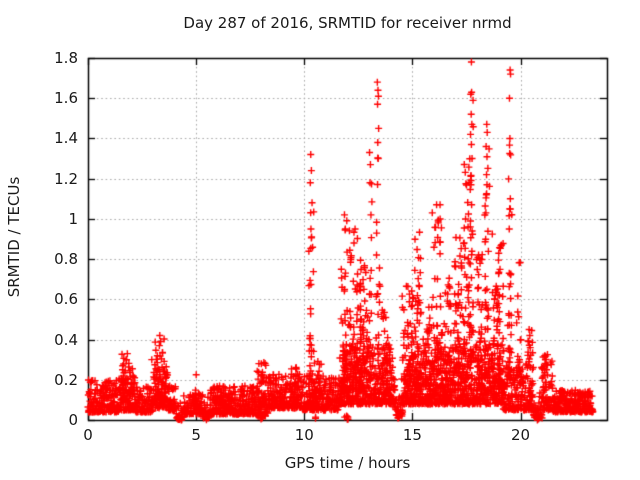  I want to click on x-tick-label: 5, so click(196, 435).